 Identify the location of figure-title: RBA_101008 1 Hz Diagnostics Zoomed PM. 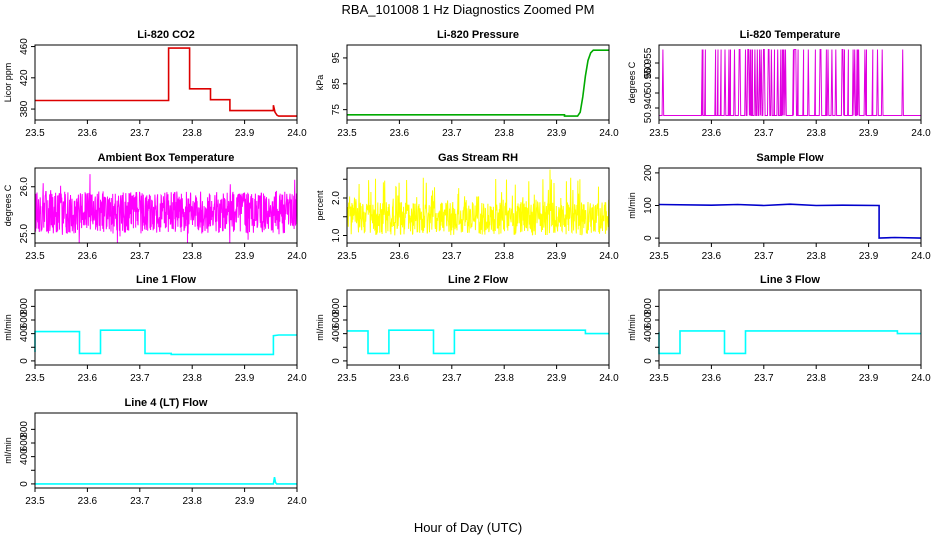
(468, 9).